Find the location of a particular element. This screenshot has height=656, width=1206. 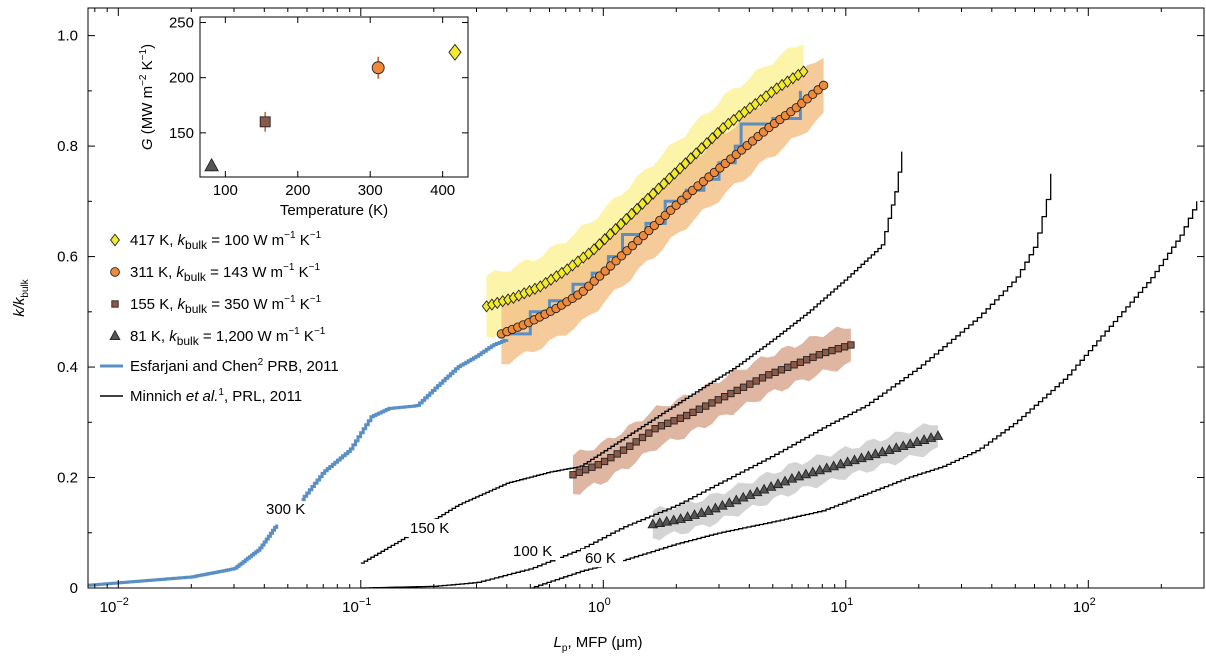

legend-marker-diamond is located at coordinates (115, 240).